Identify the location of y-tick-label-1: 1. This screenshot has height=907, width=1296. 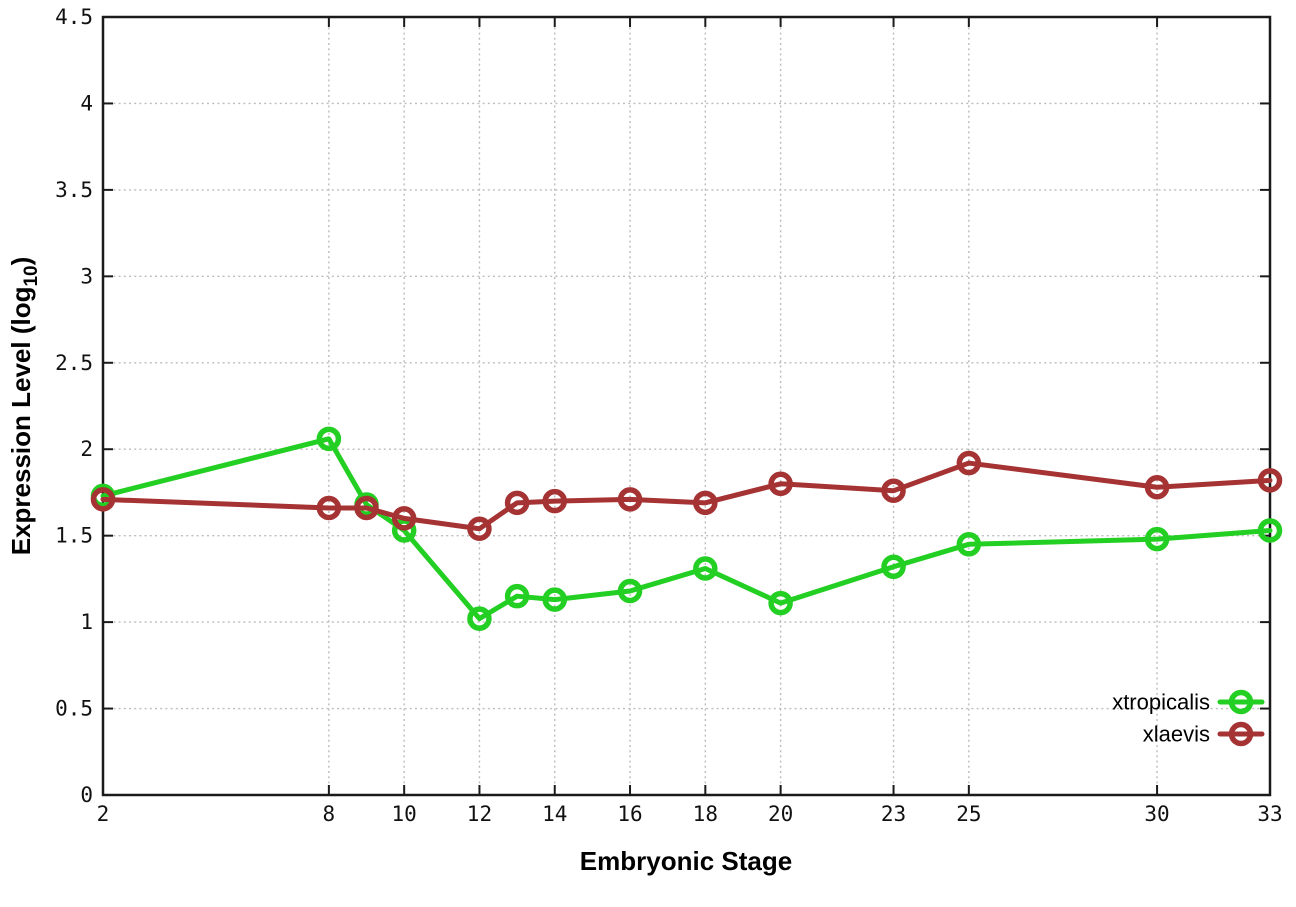
(86, 622).